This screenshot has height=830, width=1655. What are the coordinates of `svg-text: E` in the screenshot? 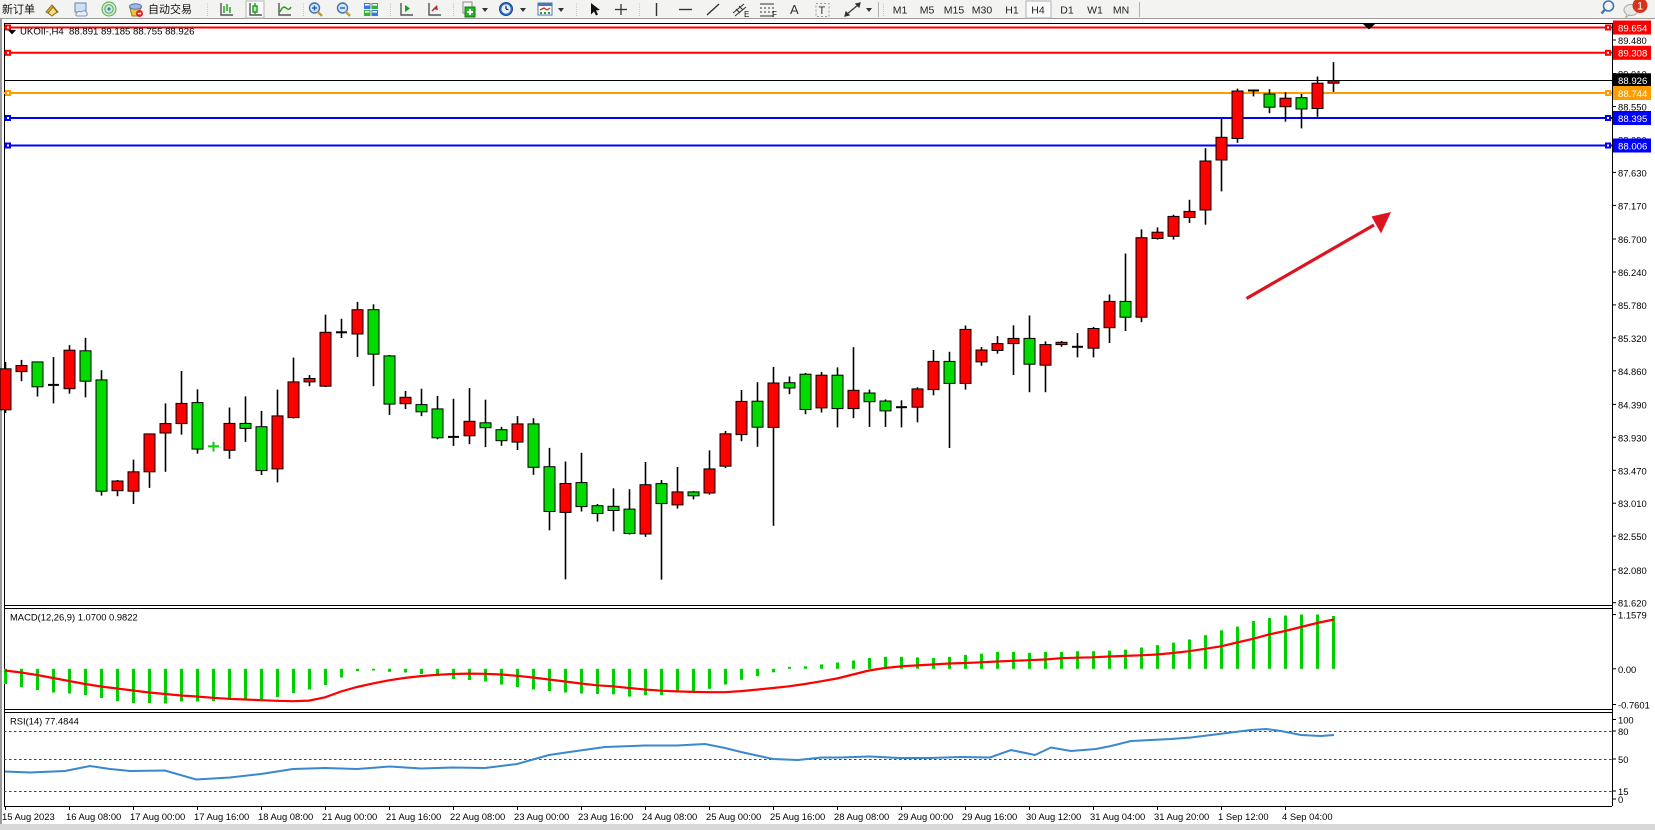 It's located at (746, 14).